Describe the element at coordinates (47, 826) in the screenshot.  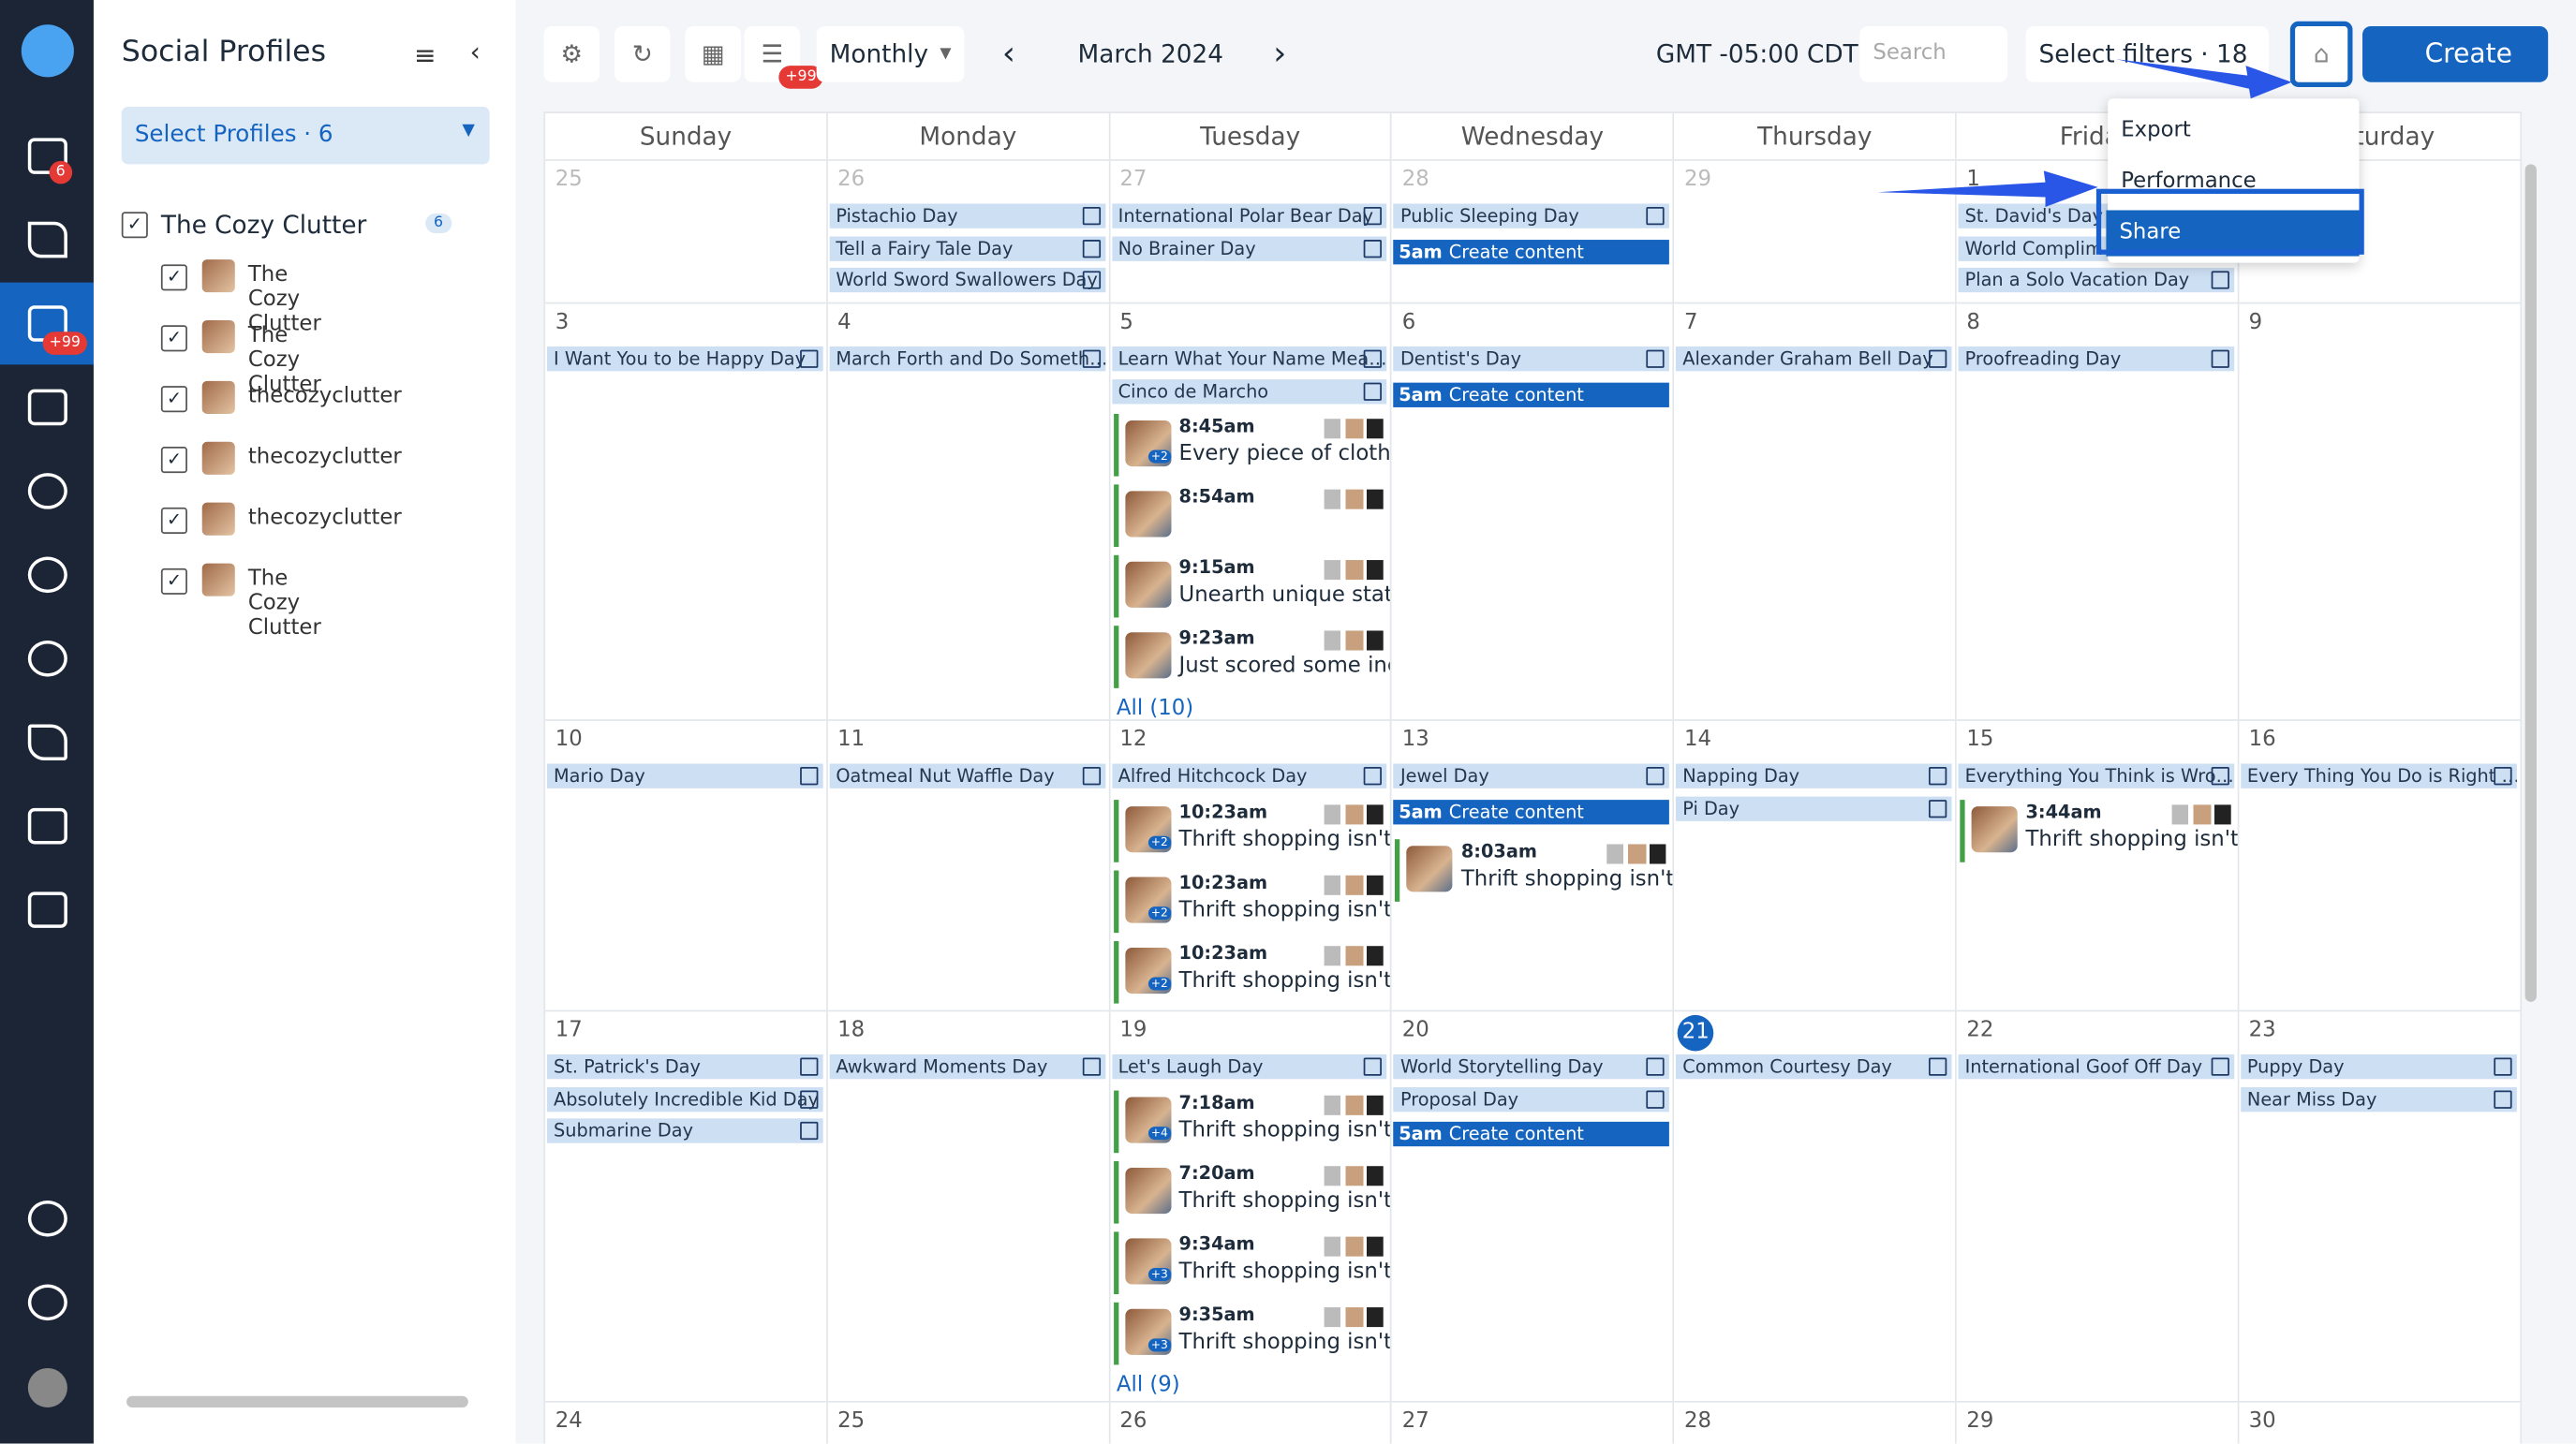
I see `reports-icon` at that location.